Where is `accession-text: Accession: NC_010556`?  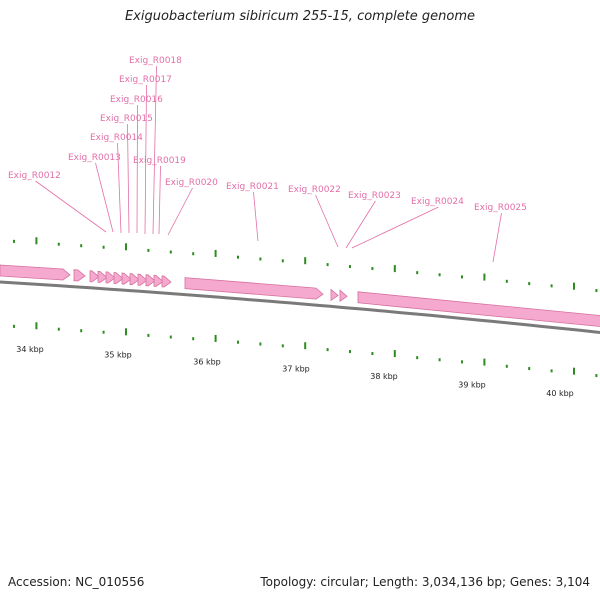
accession-text: Accession: NC_010556 is located at coordinates (76, 582).